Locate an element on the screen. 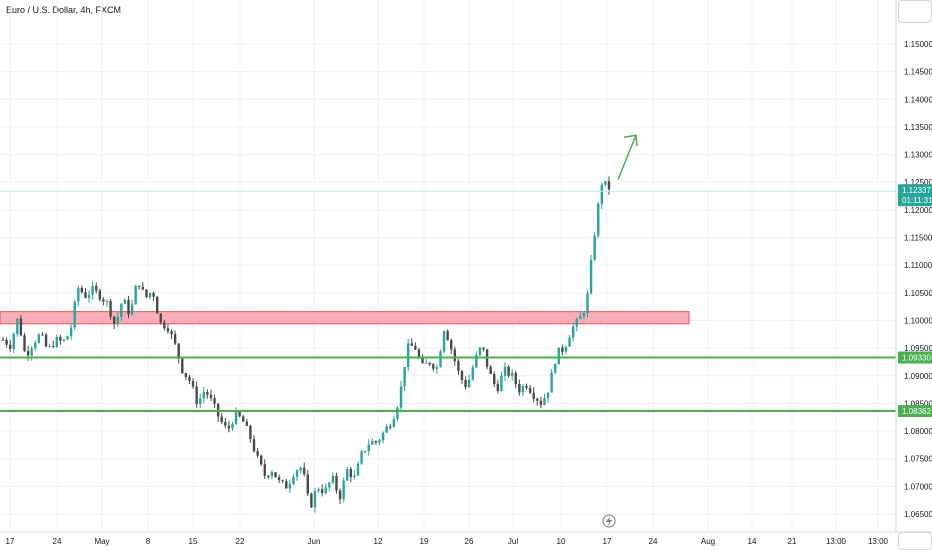 This screenshot has height=550, width=932. resistance-zone is located at coordinates (345, 318).